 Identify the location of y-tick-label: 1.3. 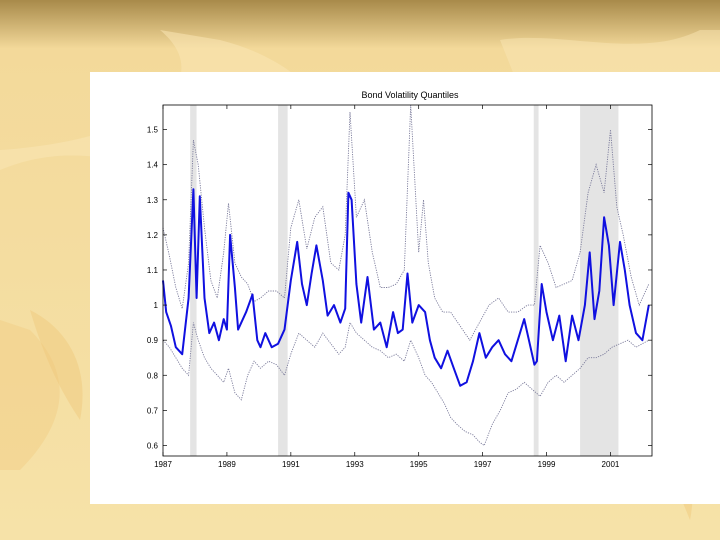
(153, 200).